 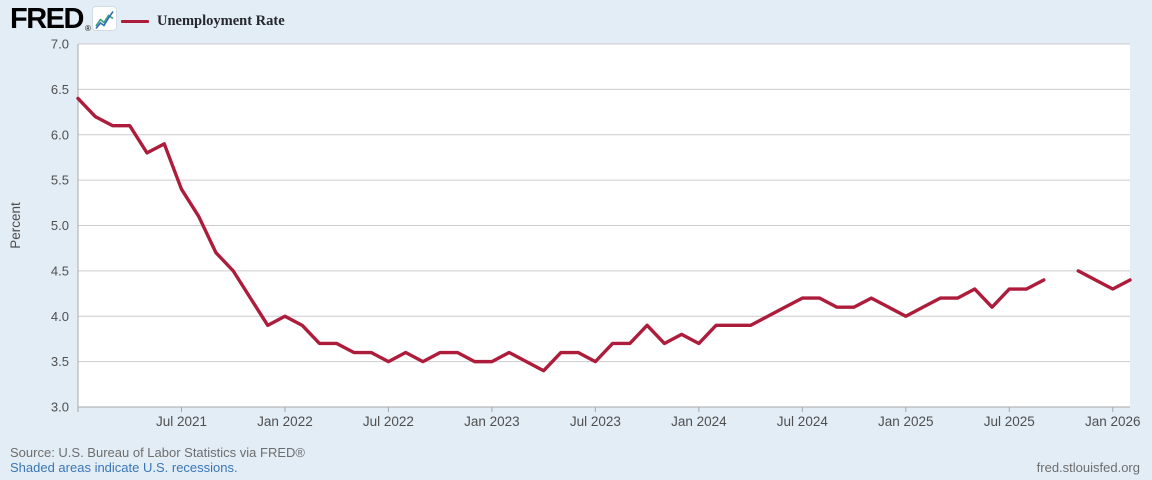 I want to click on svg-text: Jan 2025, so click(x=906, y=421).